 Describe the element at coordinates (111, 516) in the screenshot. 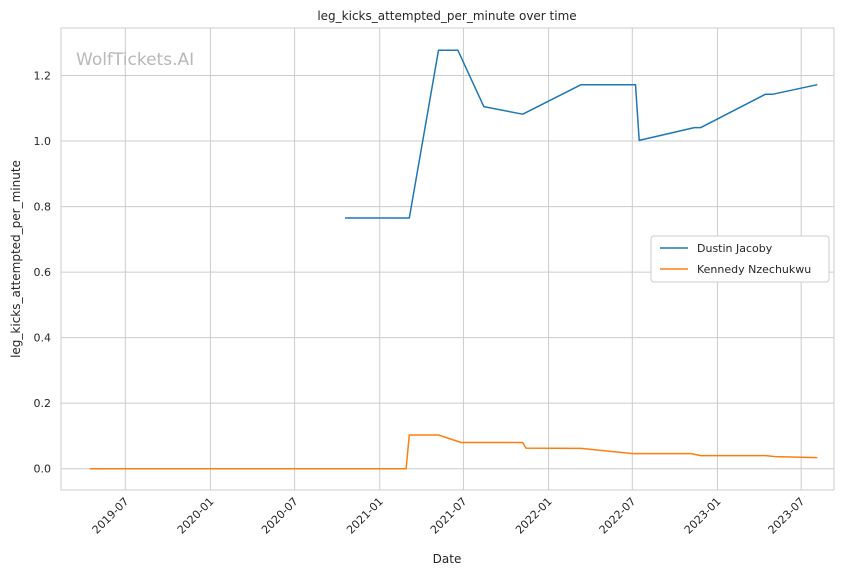

I see `x-tick-label: 2019-07` at that location.